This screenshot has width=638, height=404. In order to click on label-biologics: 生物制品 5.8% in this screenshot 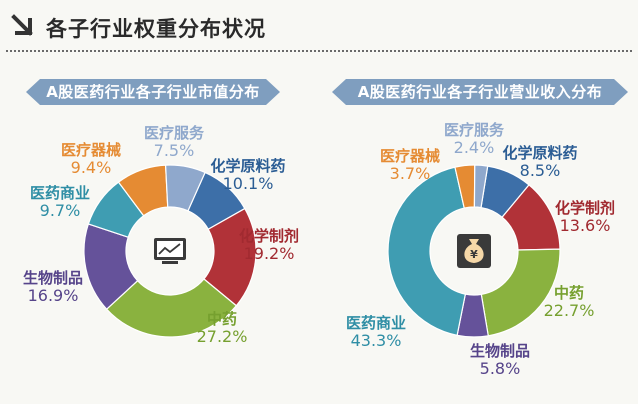, I will do `click(500, 360)`.